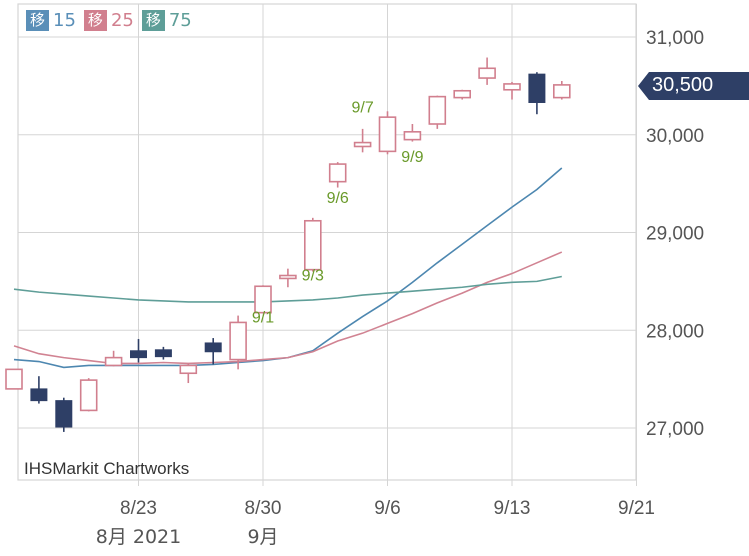 Image resolution: width=749 pixels, height=556 pixels. Describe the element at coordinates (180, 20) in the screenshot. I see `legend-label-ma75: 75` at that location.